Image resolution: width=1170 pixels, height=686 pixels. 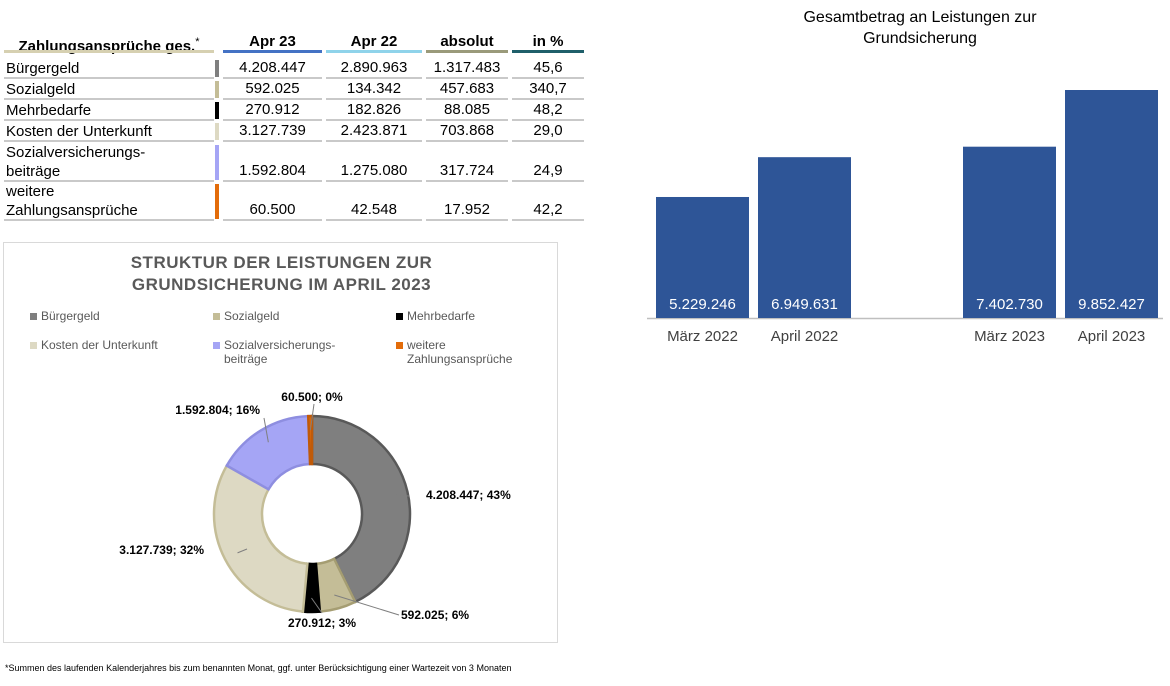 I want to click on table-cell: 17.952, so click(x=467, y=209).